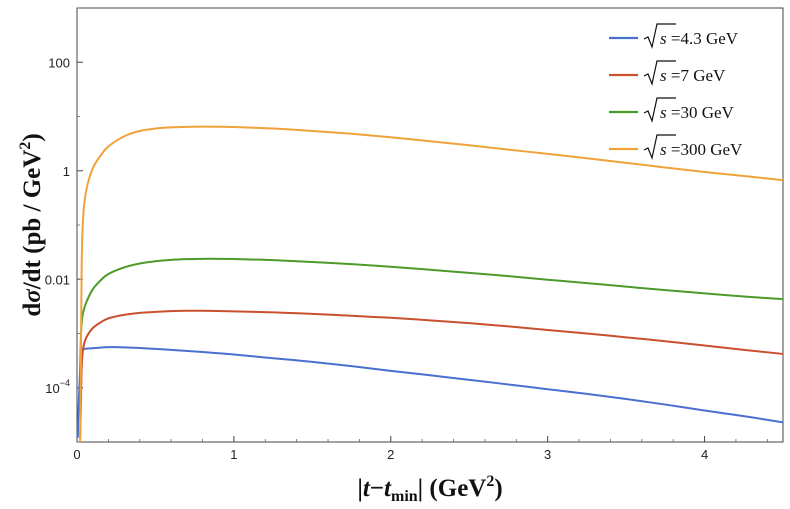 Image resolution: width=790 pixels, height=509 pixels. What do you see at coordinates (57, 279) in the screenshot?
I see `y-tick-label: 0.01` at bounding box center [57, 279].